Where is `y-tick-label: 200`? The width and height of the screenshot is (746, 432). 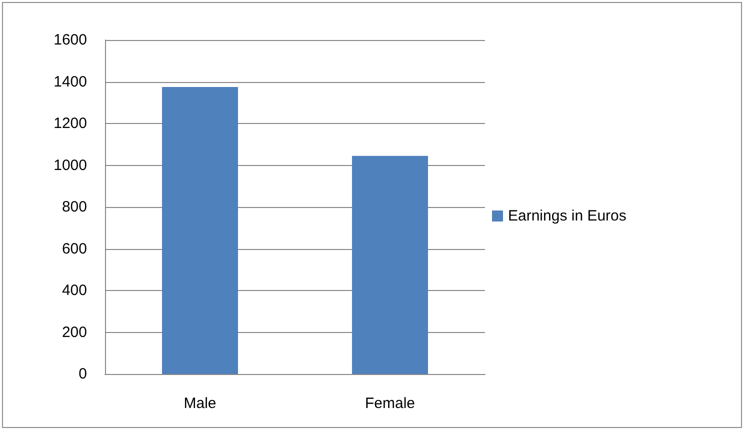 y-tick-label: 200 is located at coordinates (74, 332).